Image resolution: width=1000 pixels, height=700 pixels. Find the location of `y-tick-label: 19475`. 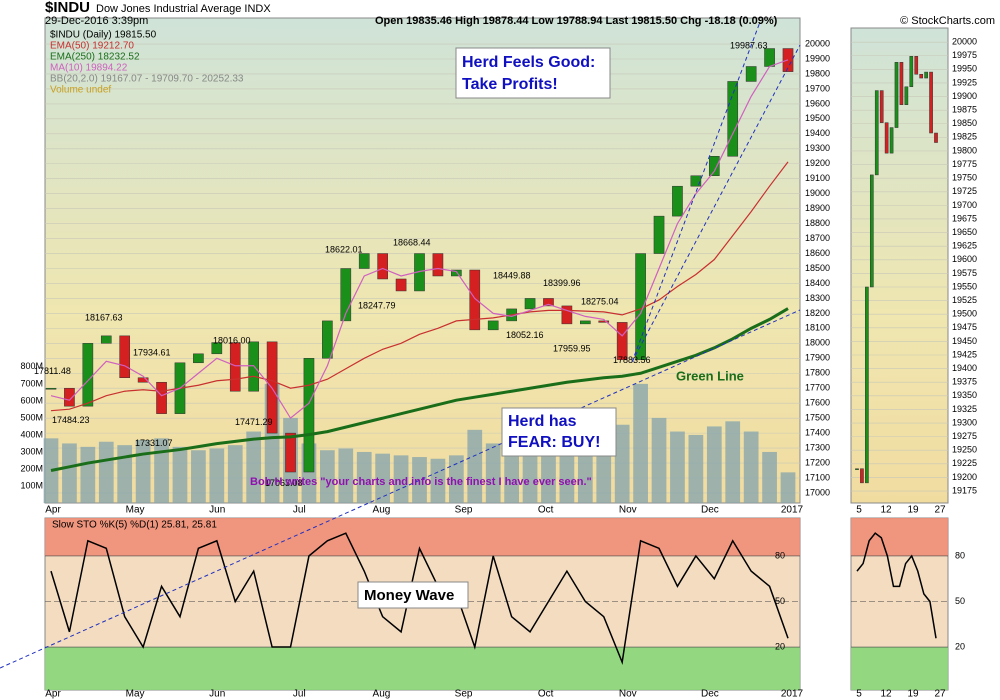

y-tick-label: 19475 is located at coordinates (964, 327).